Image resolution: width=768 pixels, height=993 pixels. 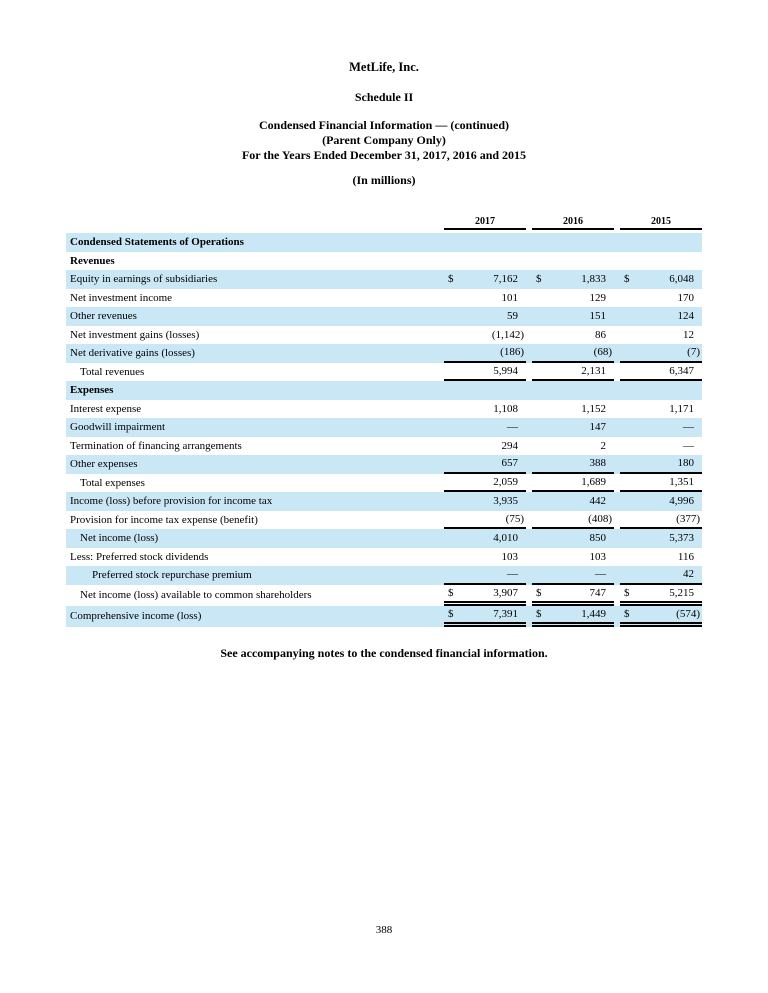 What do you see at coordinates (485, 279) in the screenshot?
I see `value-cell: $7,162` at bounding box center [485, 279].